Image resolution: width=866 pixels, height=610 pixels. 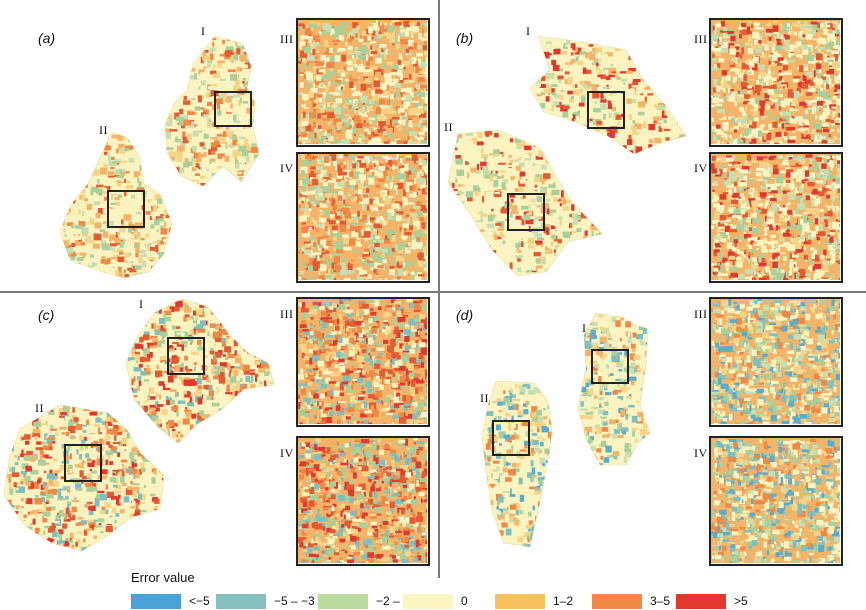 I want to click on panel-a-map-region-ii, so click(x=116, y=205).